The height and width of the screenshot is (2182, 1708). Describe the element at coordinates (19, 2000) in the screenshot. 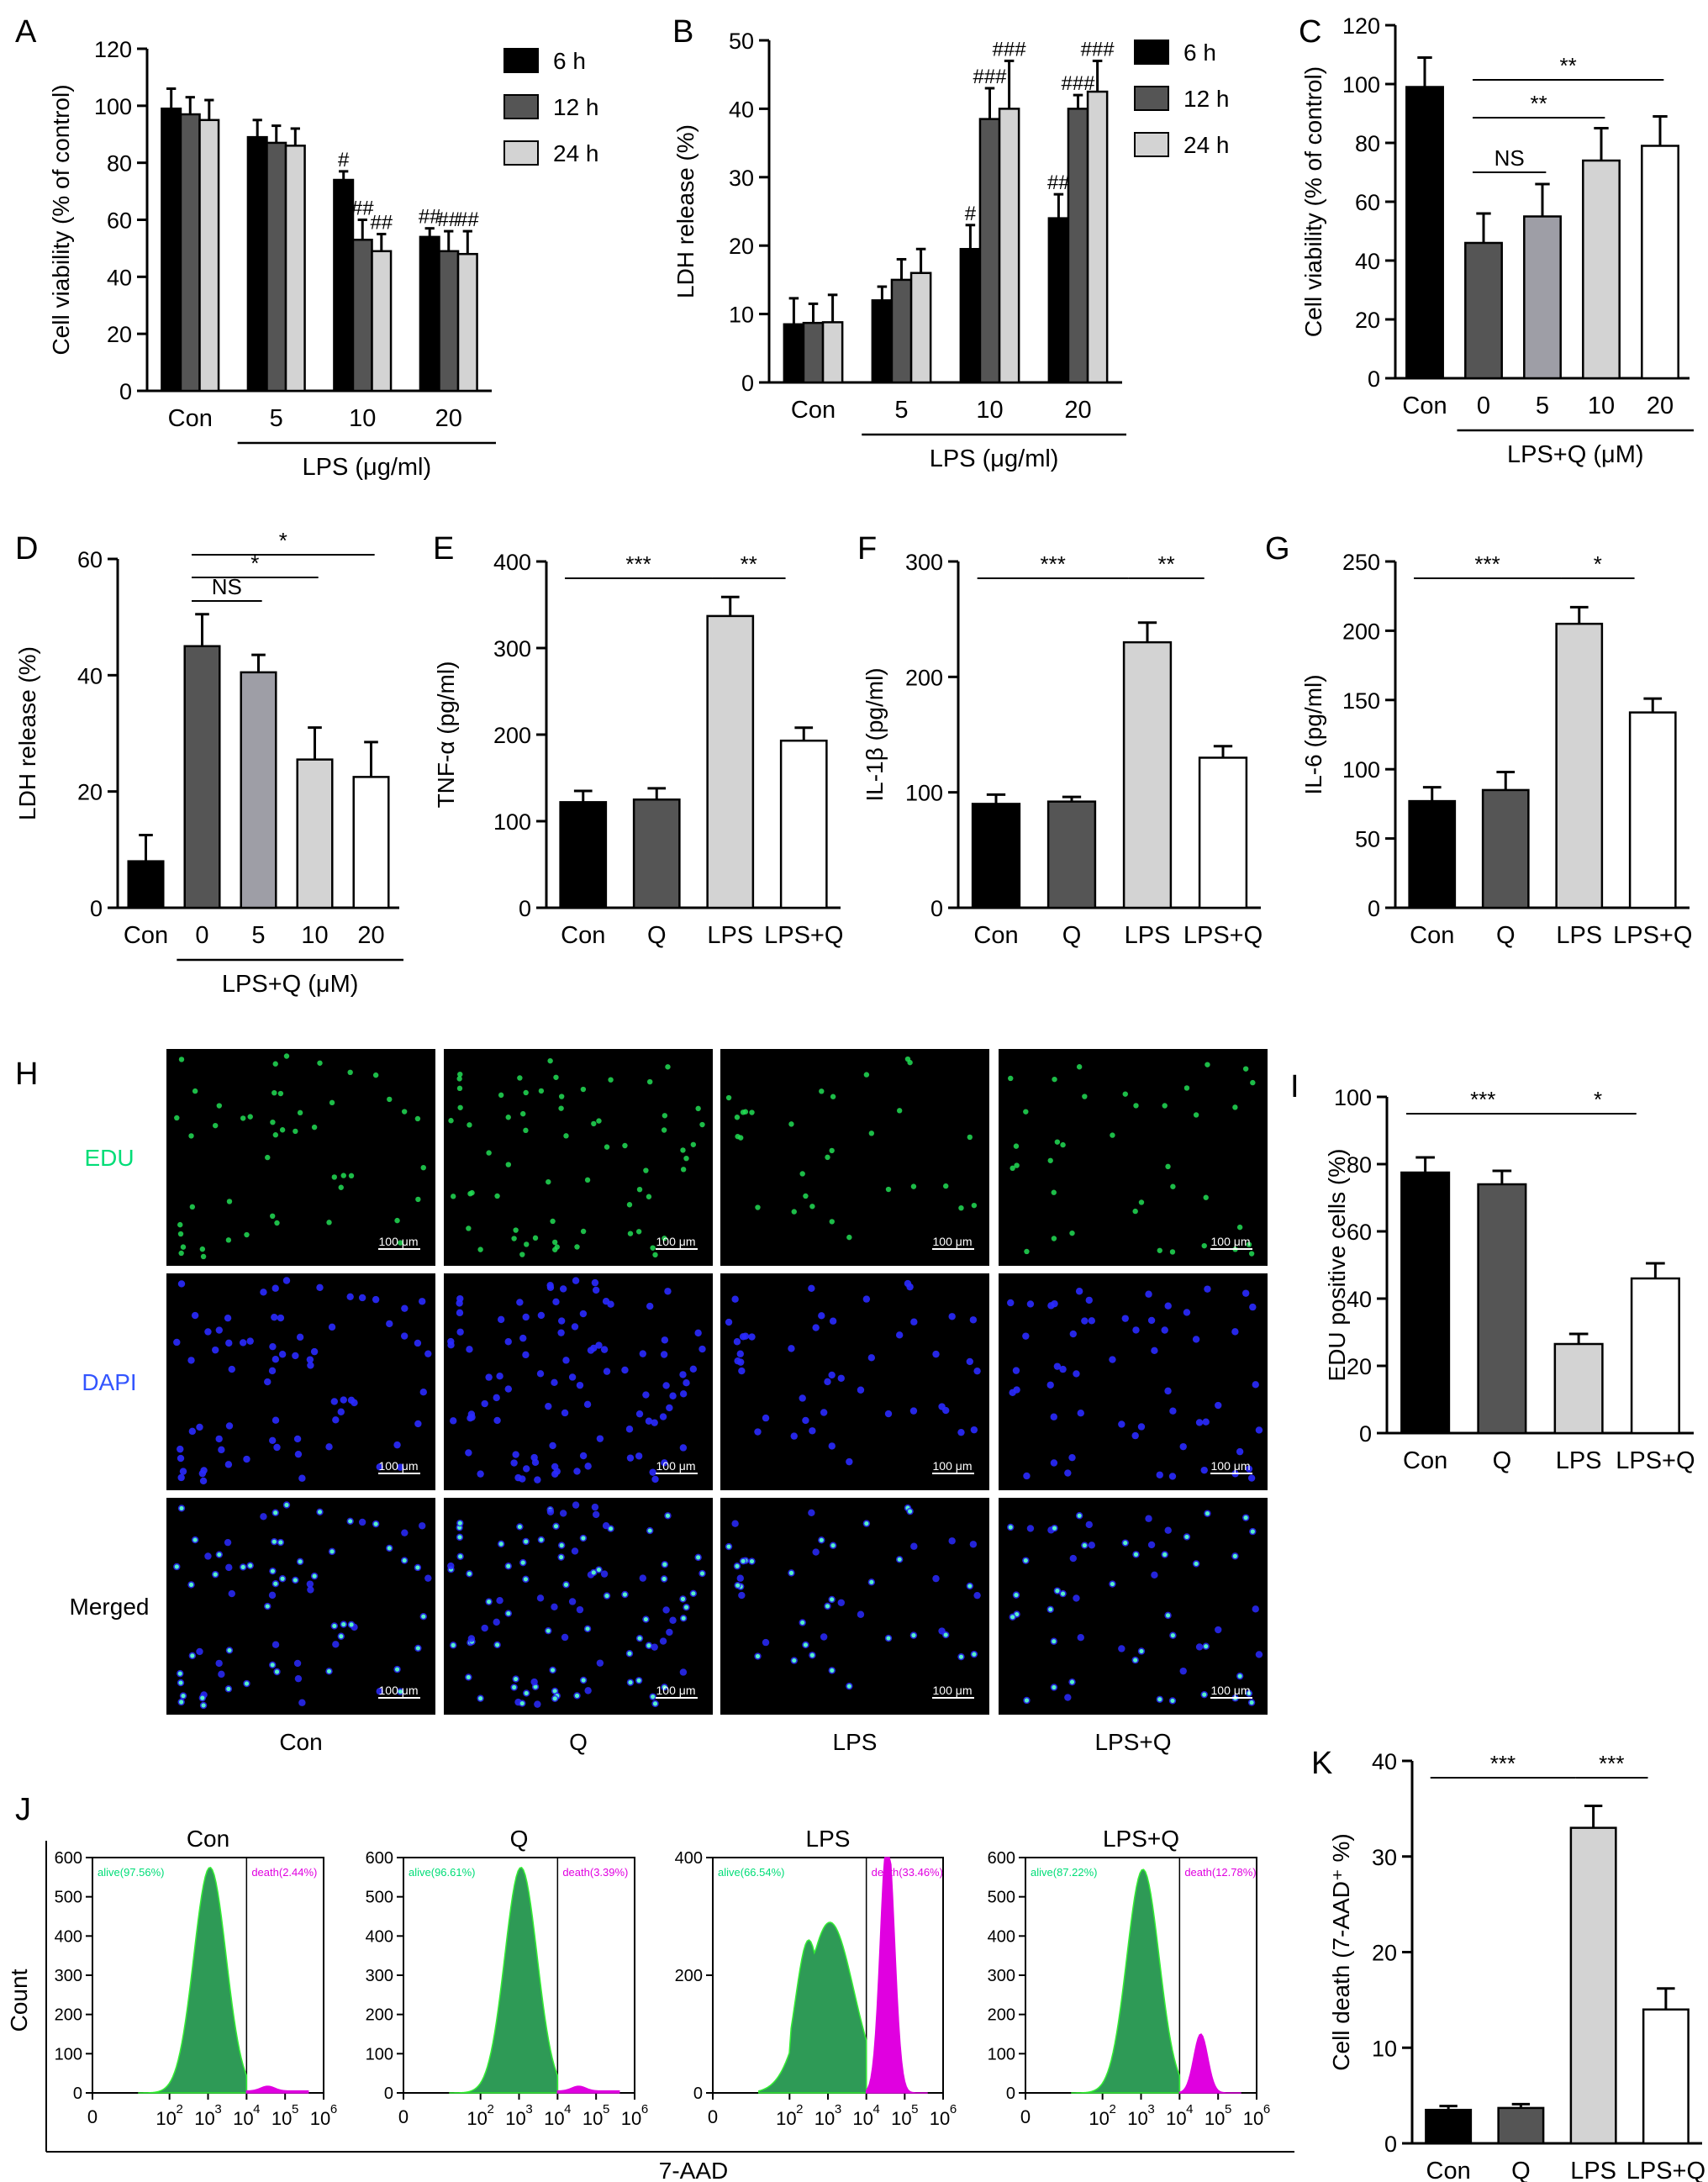

I see `y-axis-label: Count` at that location.